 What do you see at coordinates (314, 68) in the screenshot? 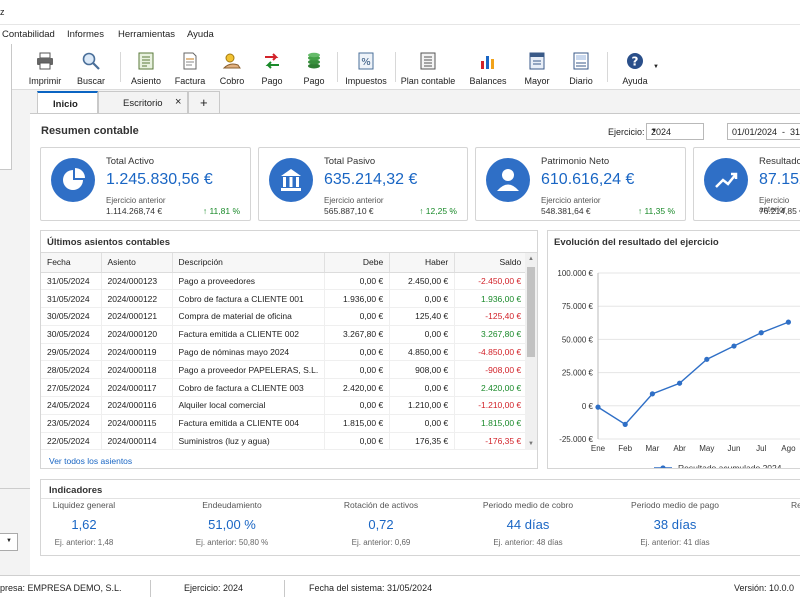
I see `pago-coins-button: Pago` at bounding box center [314, 68].